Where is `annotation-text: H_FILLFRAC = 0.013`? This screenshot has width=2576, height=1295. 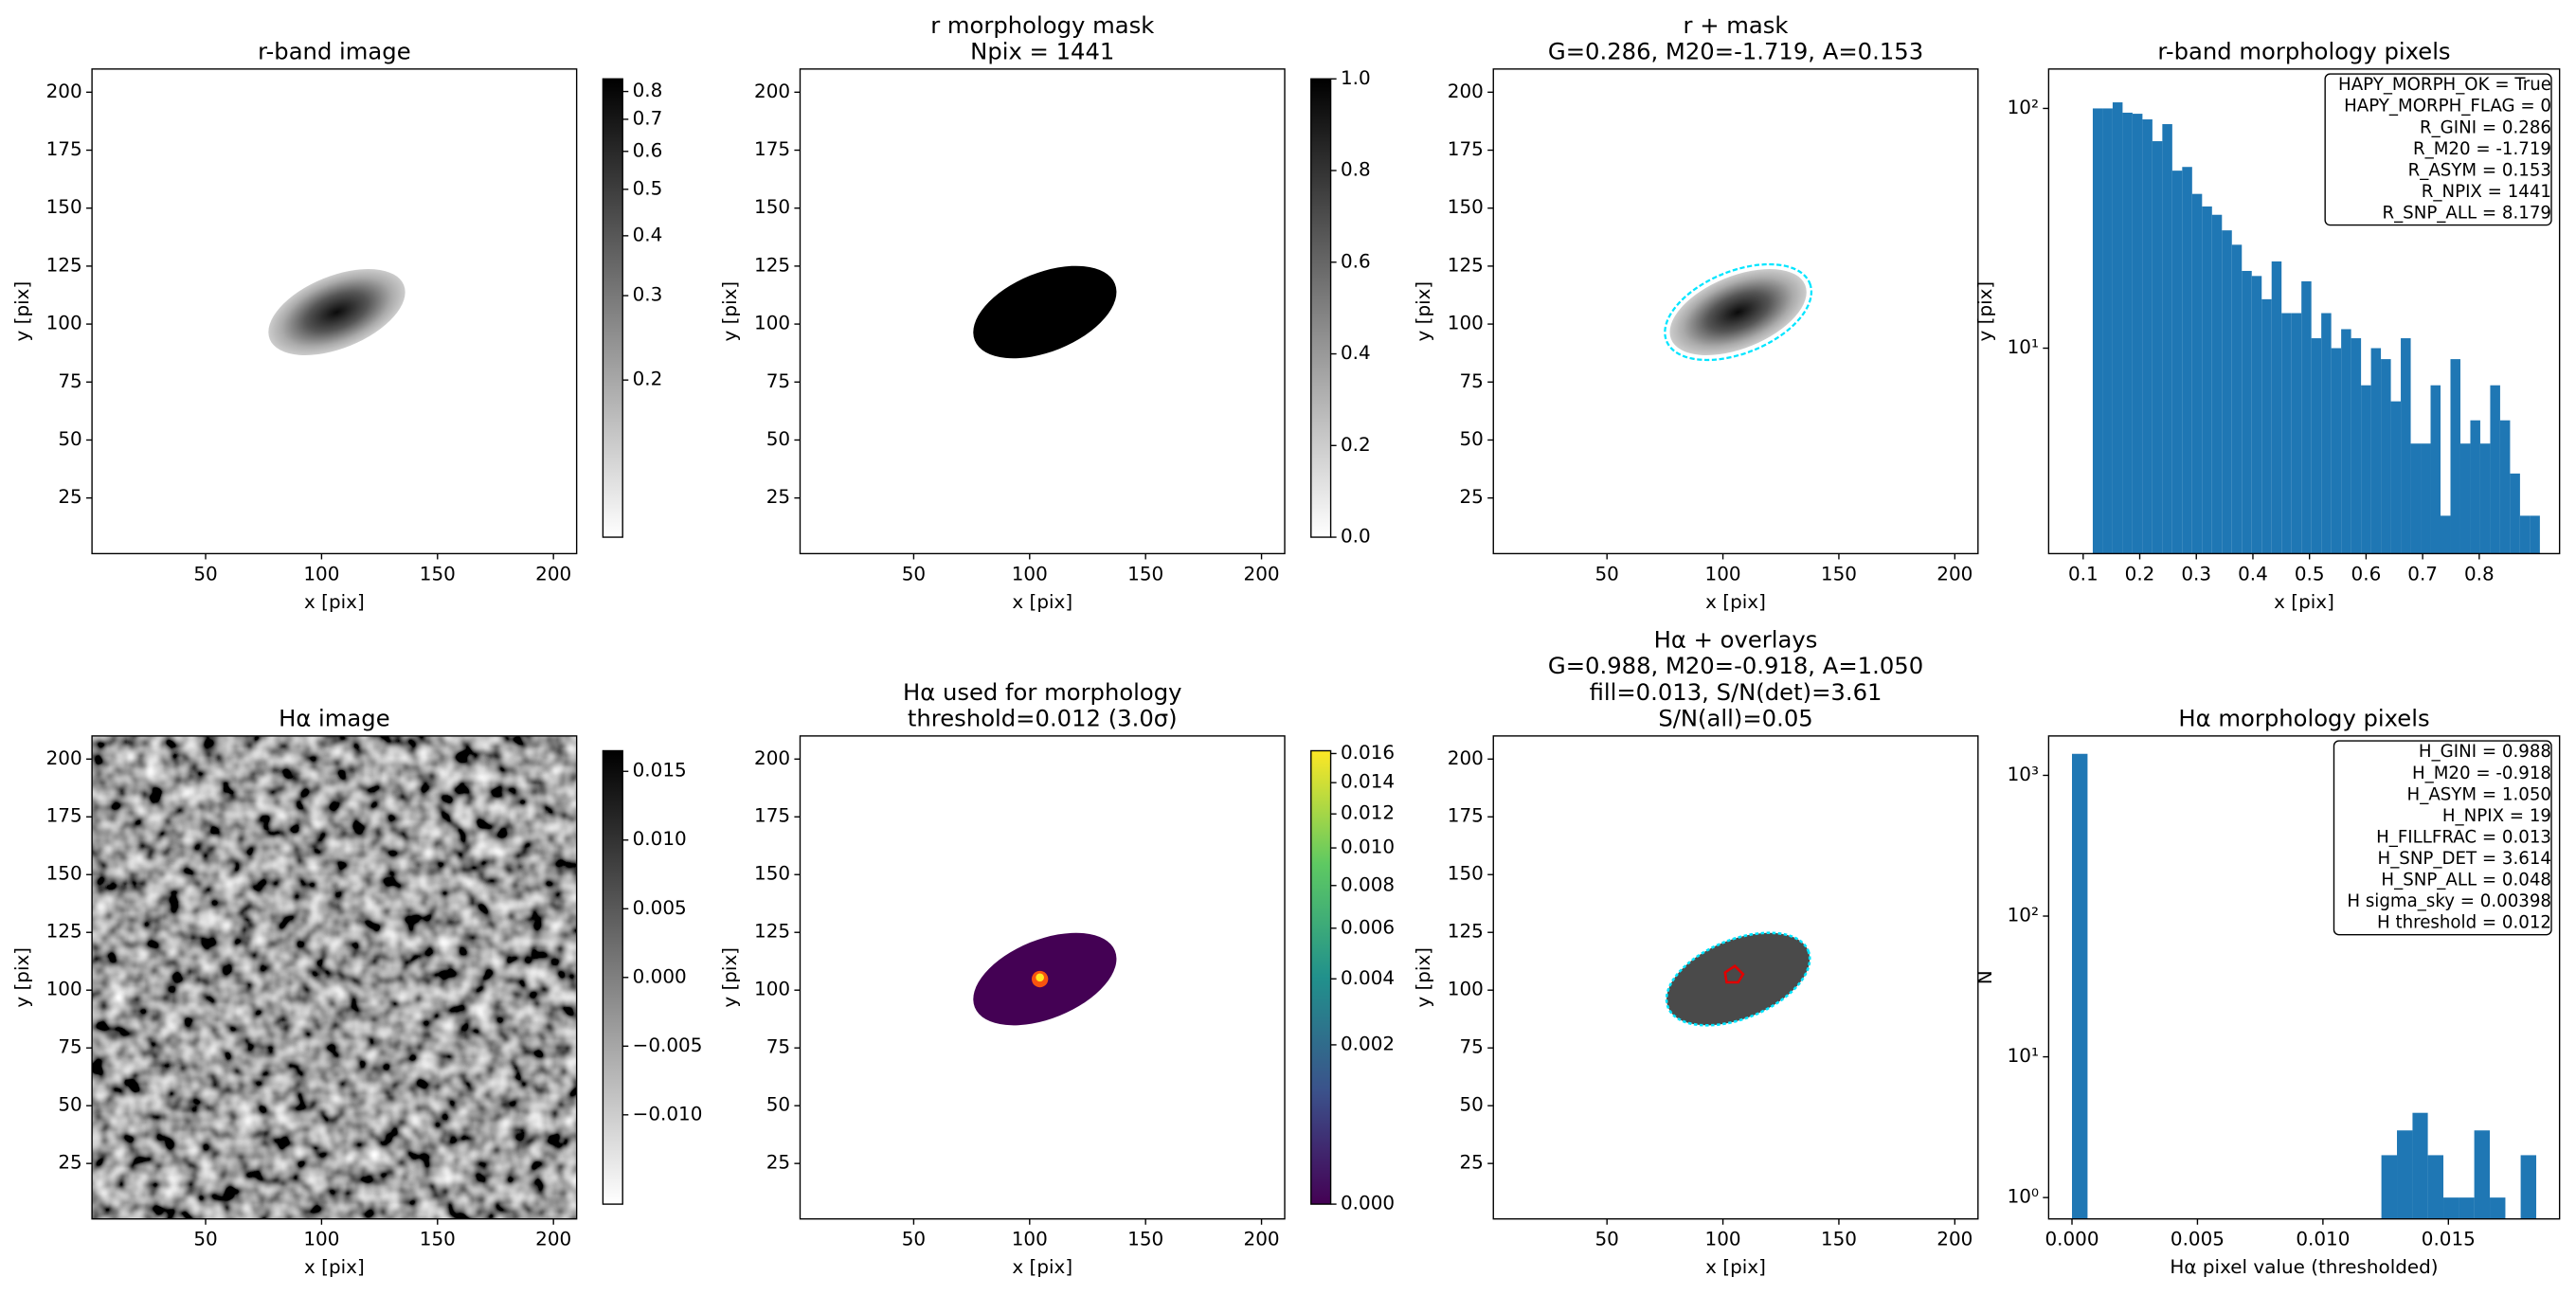
annotation-text: H_FILLFRAC = 0.013 is located at coordinates (2463, 837).